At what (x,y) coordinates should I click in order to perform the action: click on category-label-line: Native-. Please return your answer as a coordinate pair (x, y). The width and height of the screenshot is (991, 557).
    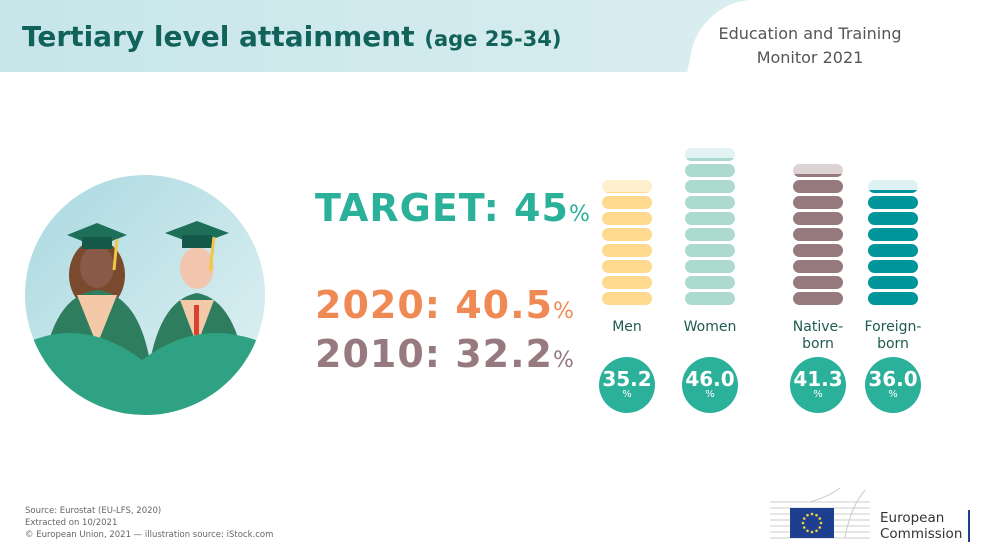
    Looking at the image, I should click on (818, 327).